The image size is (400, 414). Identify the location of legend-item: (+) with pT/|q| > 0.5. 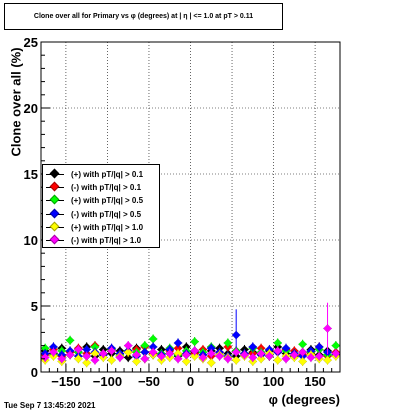
(101, 200).